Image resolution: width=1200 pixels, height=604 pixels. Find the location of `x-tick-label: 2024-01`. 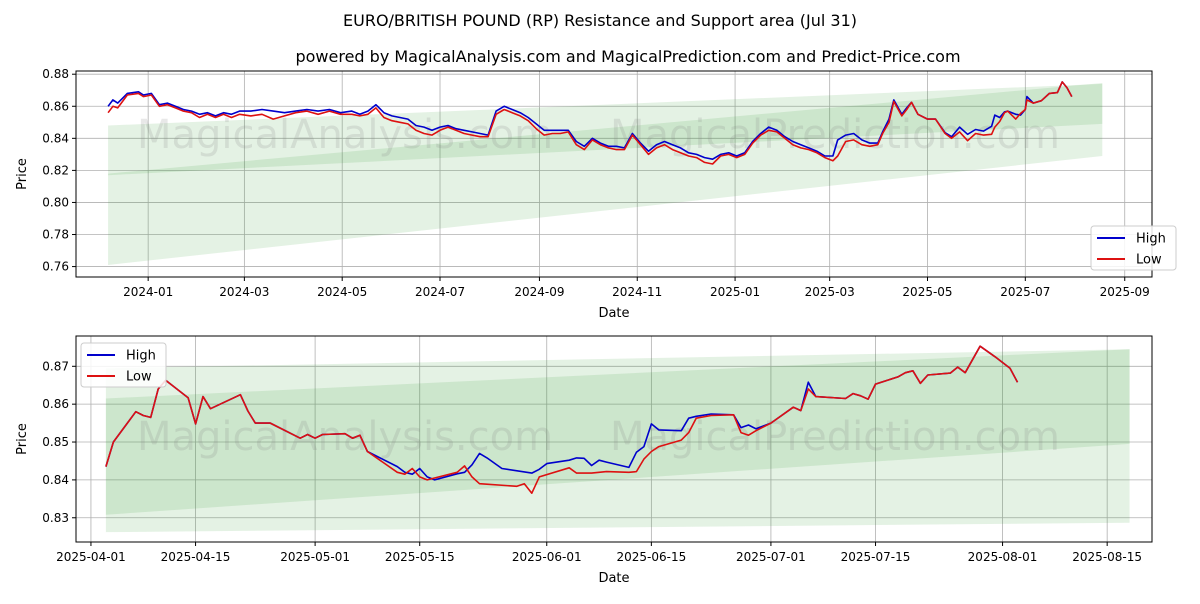

x-tick-label: 2024-01 is located at coordinates (148, 292).